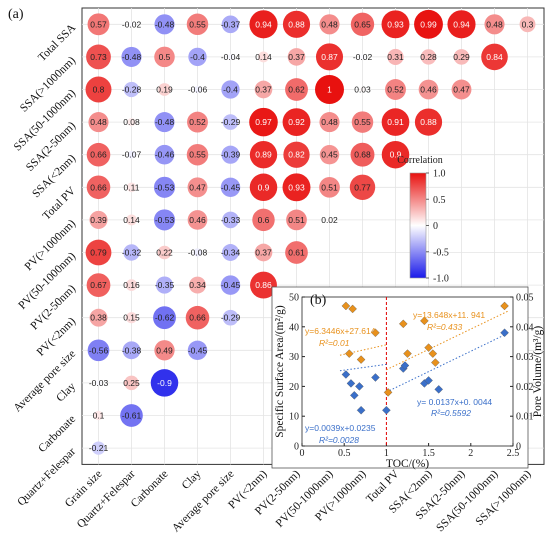 The width and height of the screenshot is (550, 557). What do you see at coordinates (132, 187) in the screenshot?
I see `correlation-value-label: 0.11` at bounding box center [132, 187].